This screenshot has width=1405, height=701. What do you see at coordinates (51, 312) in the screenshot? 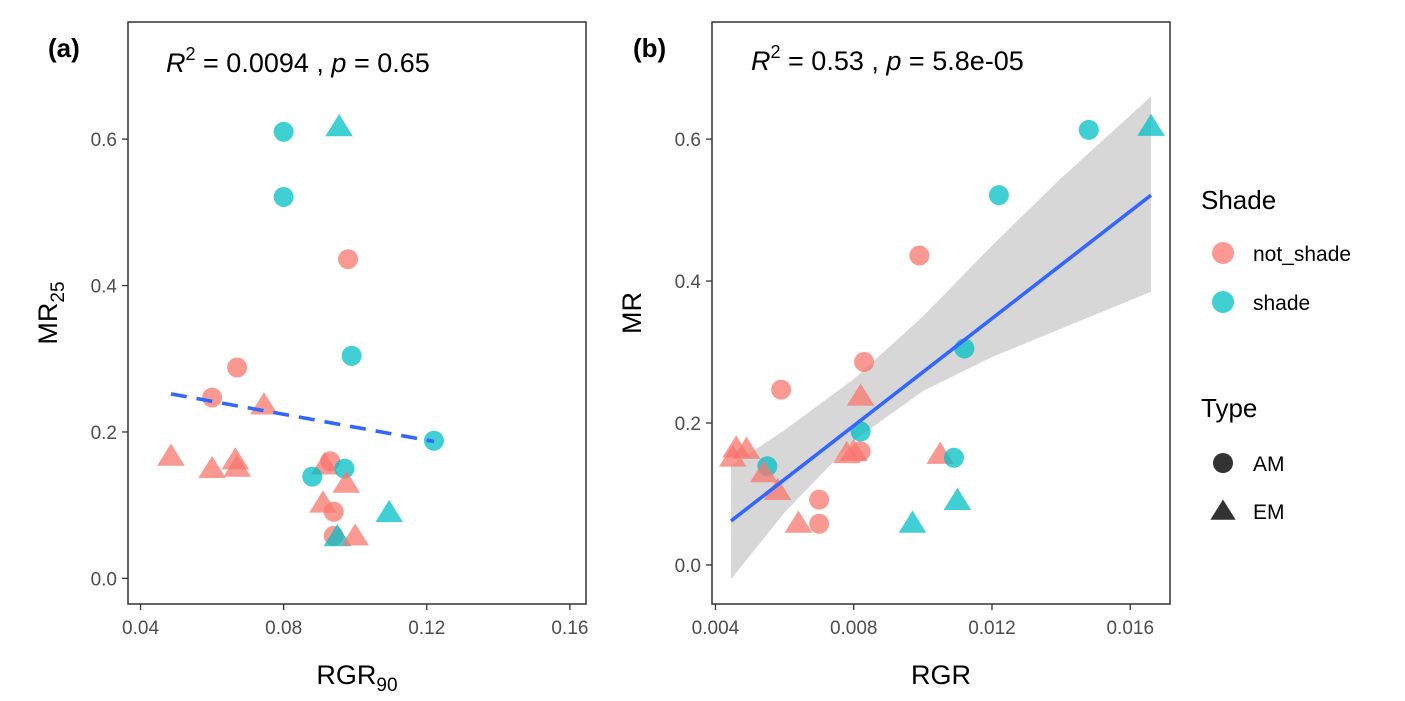
I see `y-axis-title: MR25` at bounding box center [51, 312].